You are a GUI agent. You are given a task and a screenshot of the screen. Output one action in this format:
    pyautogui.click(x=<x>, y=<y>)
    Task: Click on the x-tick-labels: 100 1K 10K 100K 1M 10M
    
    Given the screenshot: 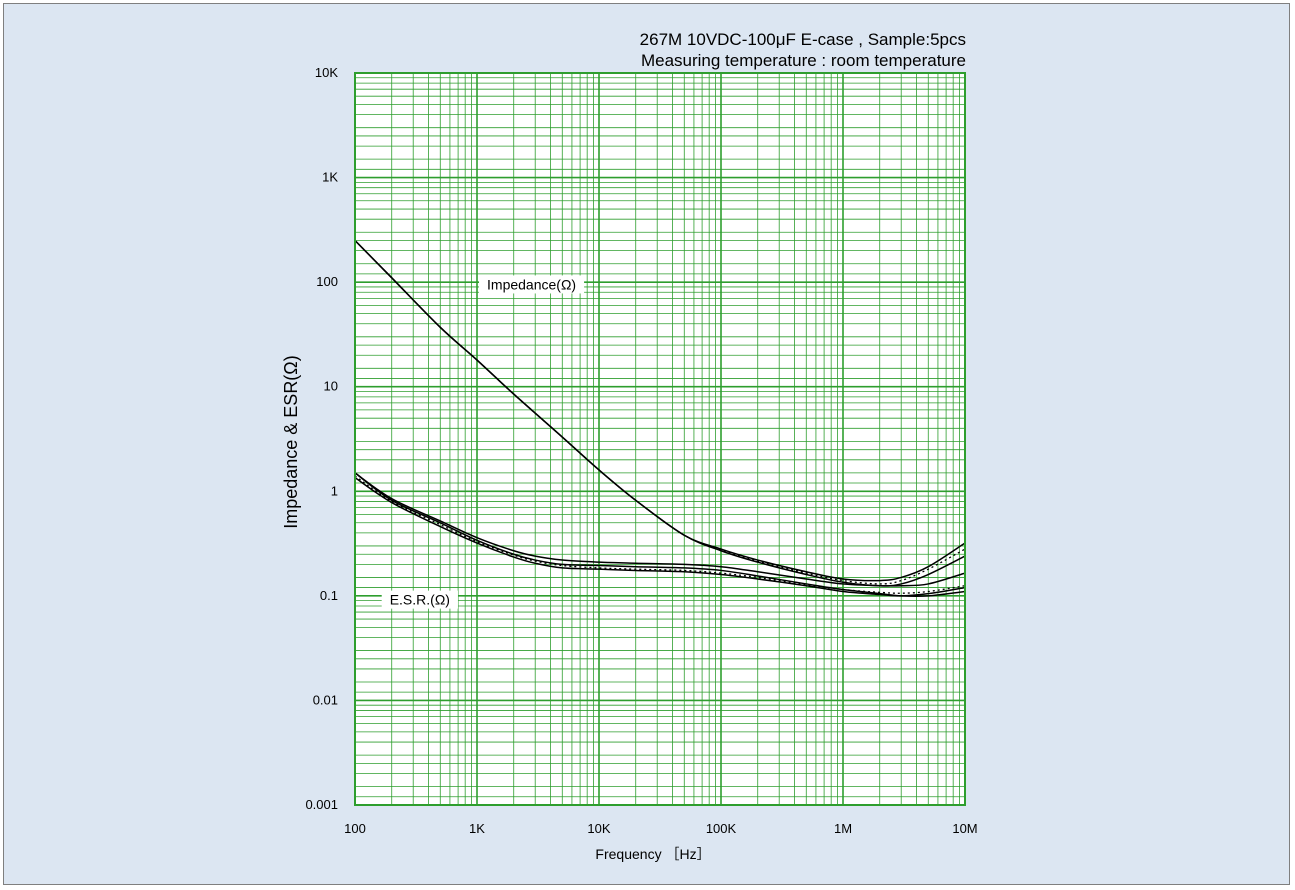 What is the action you would take?
    pyautogui.click(x=661, y=828)
    